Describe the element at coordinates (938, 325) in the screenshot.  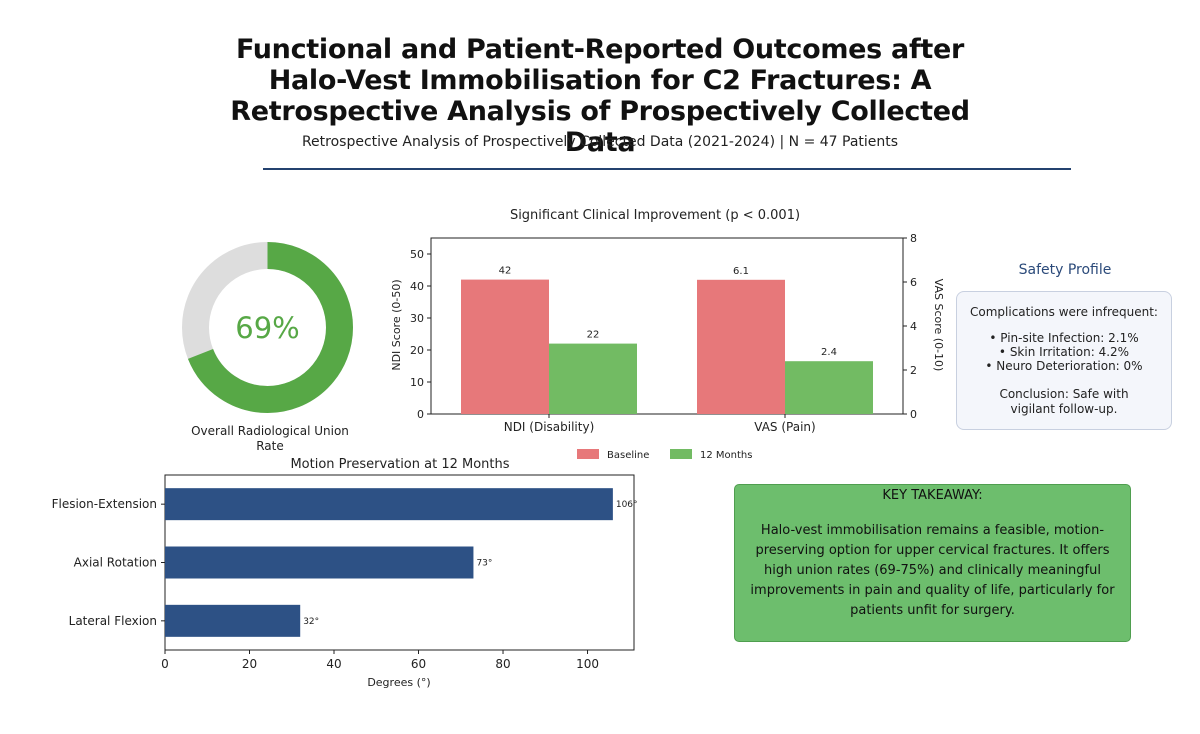
I see `vas-axis-label: VAS Score (0-10)` at that location.